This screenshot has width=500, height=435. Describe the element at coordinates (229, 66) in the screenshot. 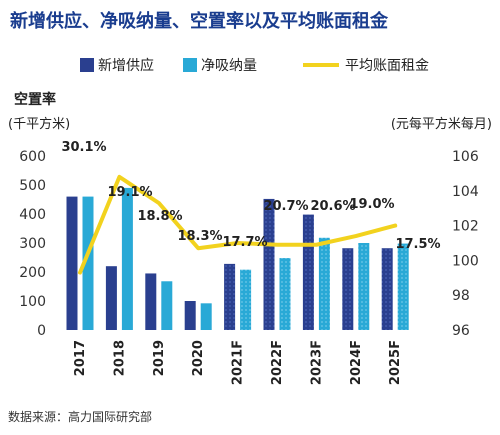

I see `legend-absorption-label: 净吸纳量` at that location.